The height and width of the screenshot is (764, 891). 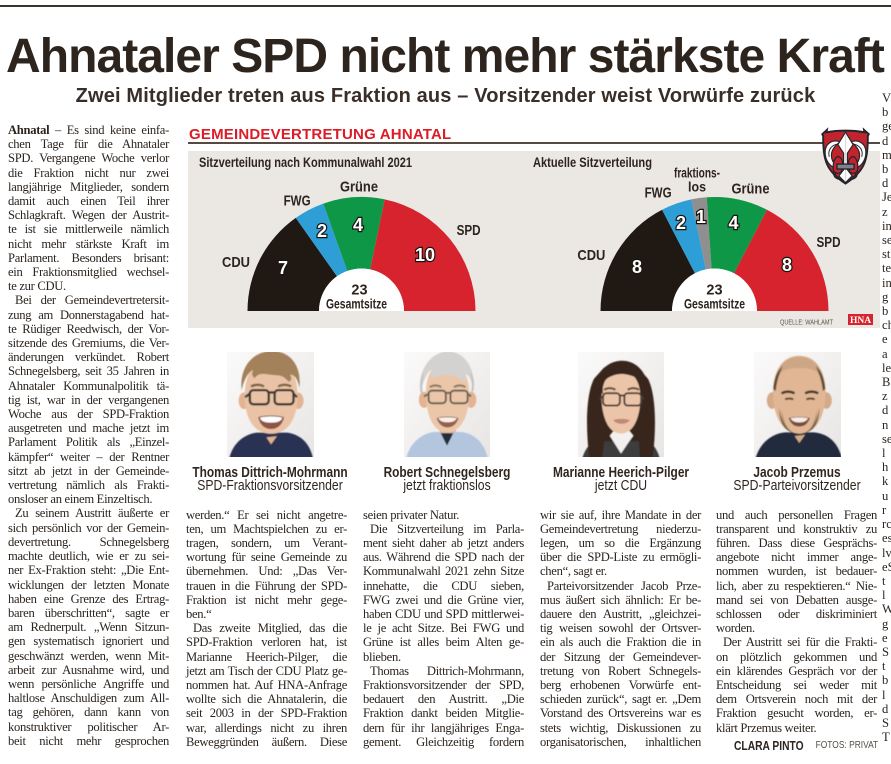 What do you see at coordinates (283, 268) in the screenshot?
I see `svg-text: 7` at bounding box center [283, 268].